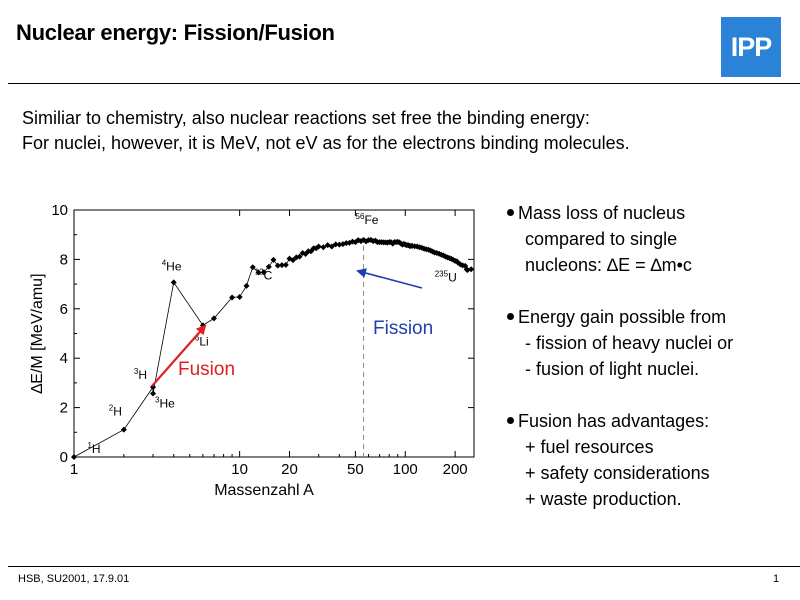  What do you see at coordinates (239, 469) in the screenshot?
I see `x-tick-label: 10` at bounding box center [239, 469].